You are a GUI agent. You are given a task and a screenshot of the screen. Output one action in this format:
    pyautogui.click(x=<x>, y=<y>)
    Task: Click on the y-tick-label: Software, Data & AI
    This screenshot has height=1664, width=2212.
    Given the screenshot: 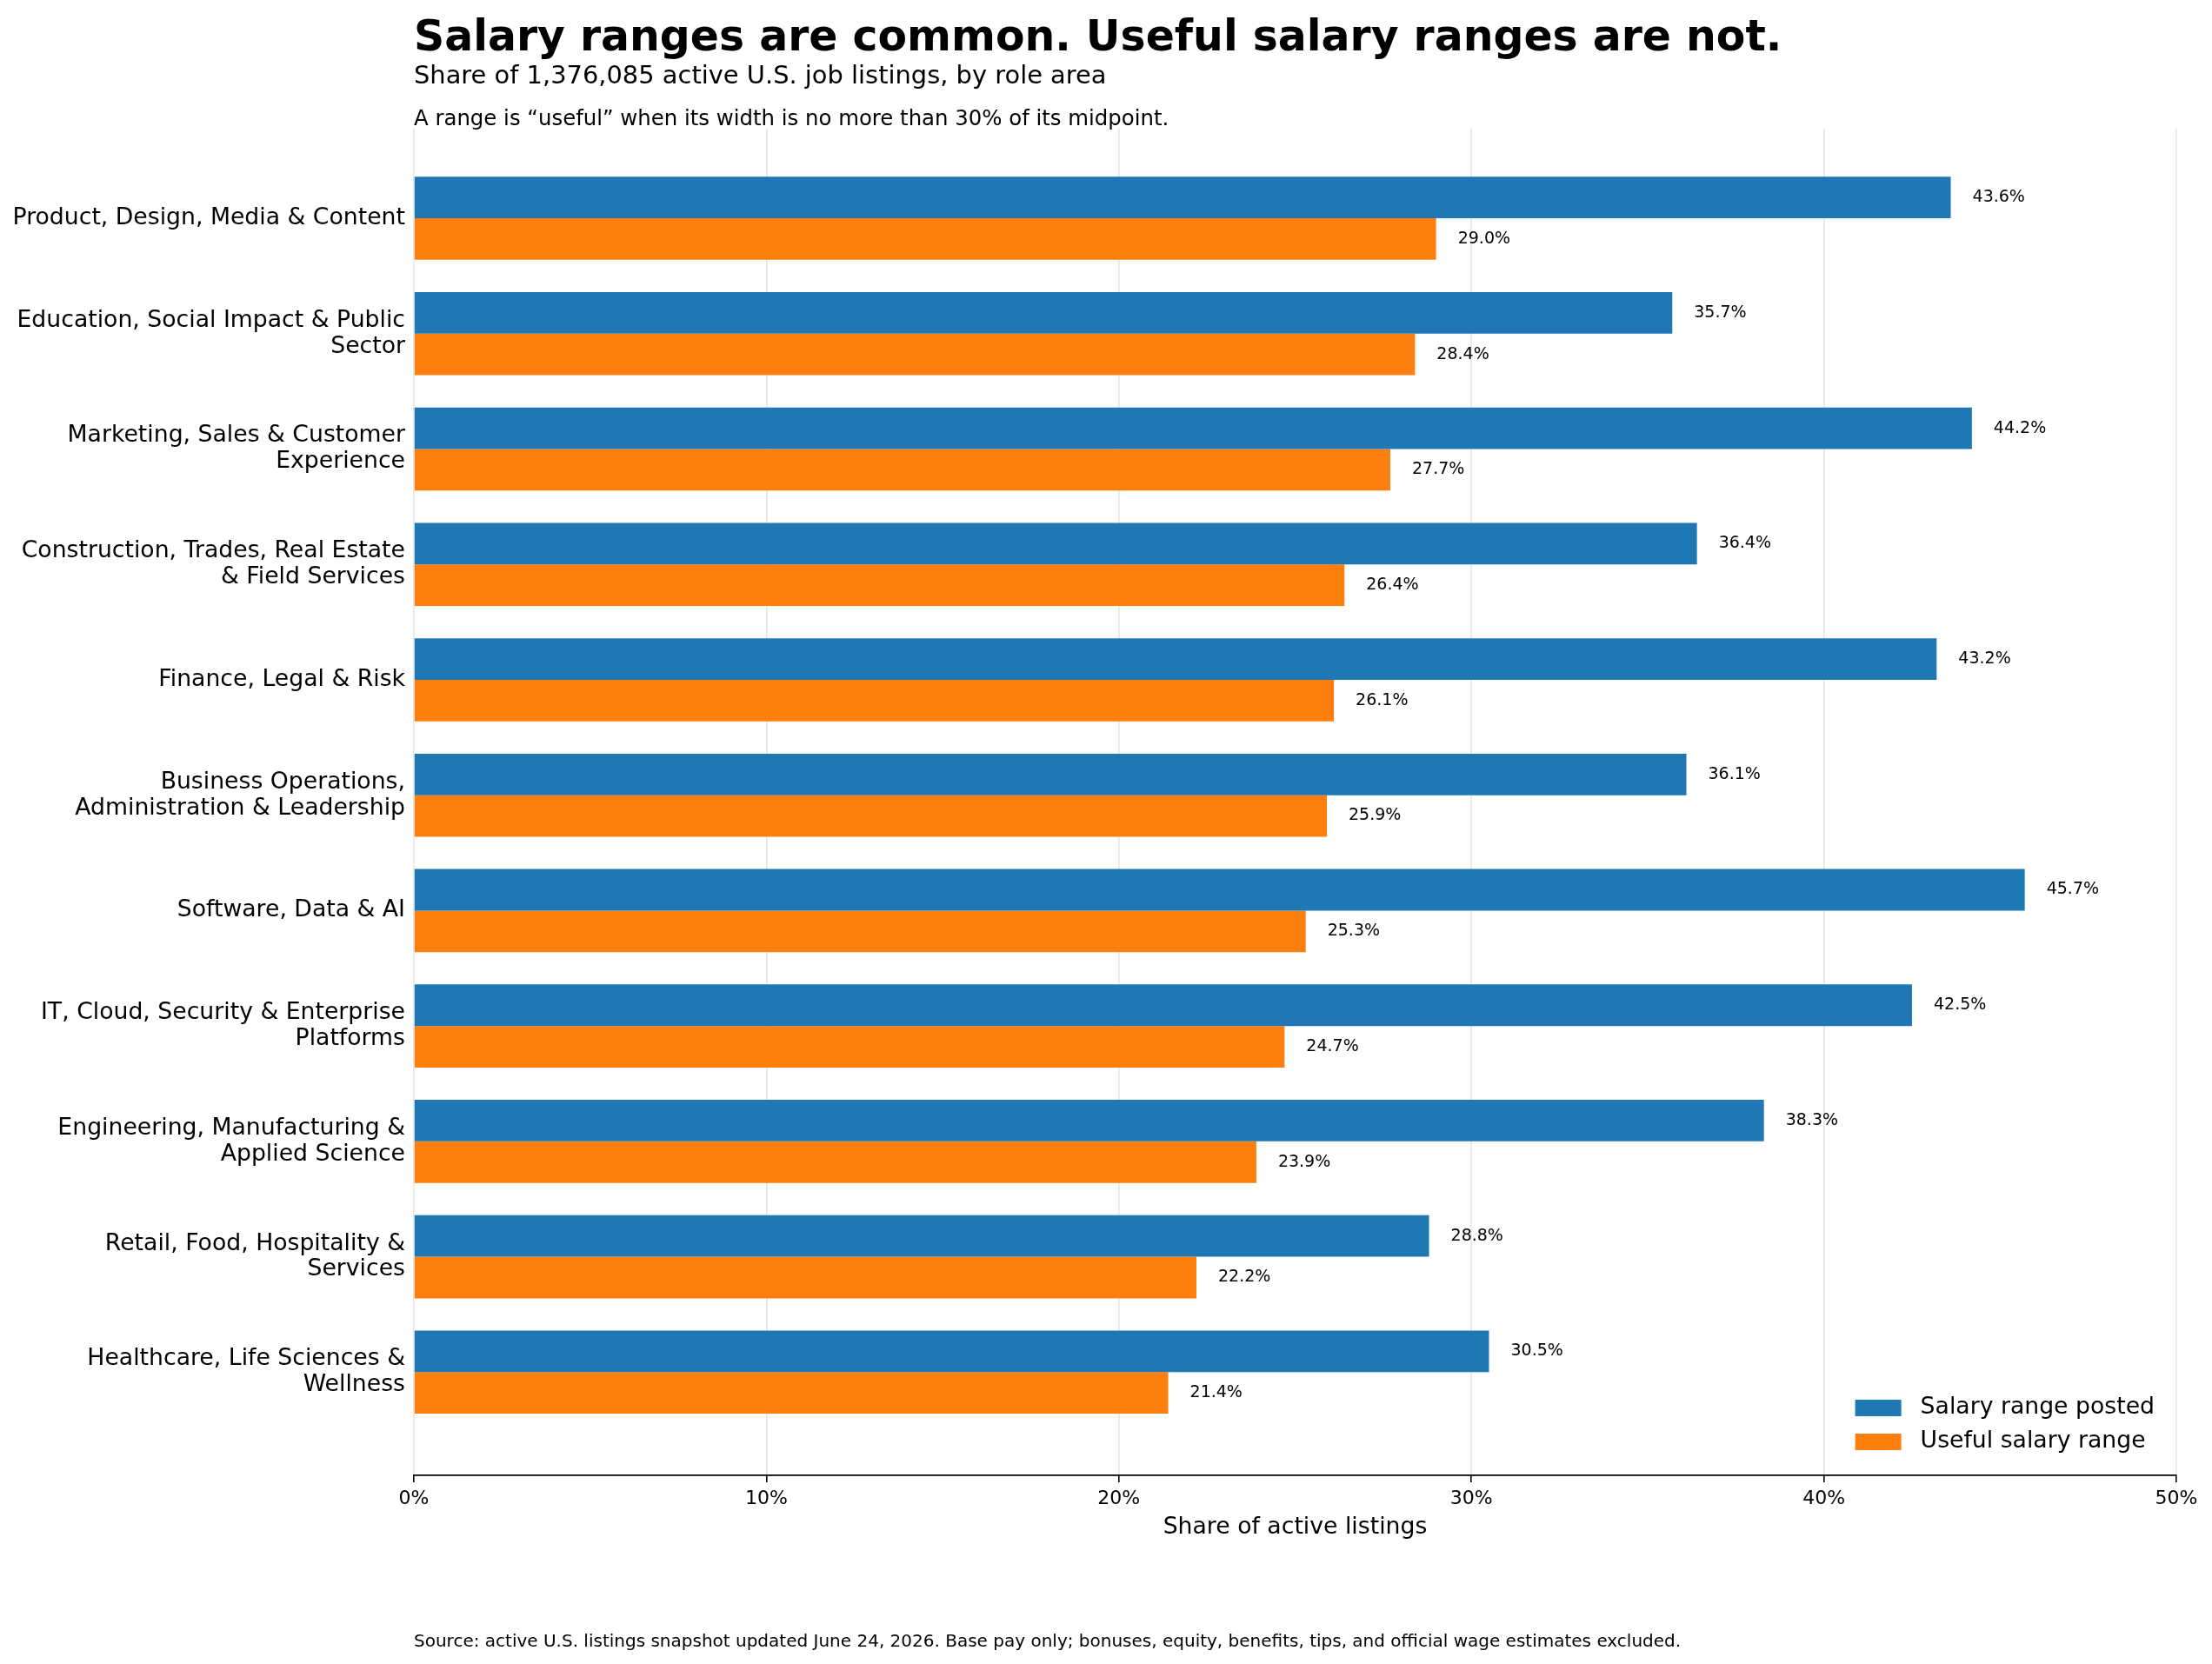 What is the action you would take?
    pyautogui.click(x=291, y=908)
    